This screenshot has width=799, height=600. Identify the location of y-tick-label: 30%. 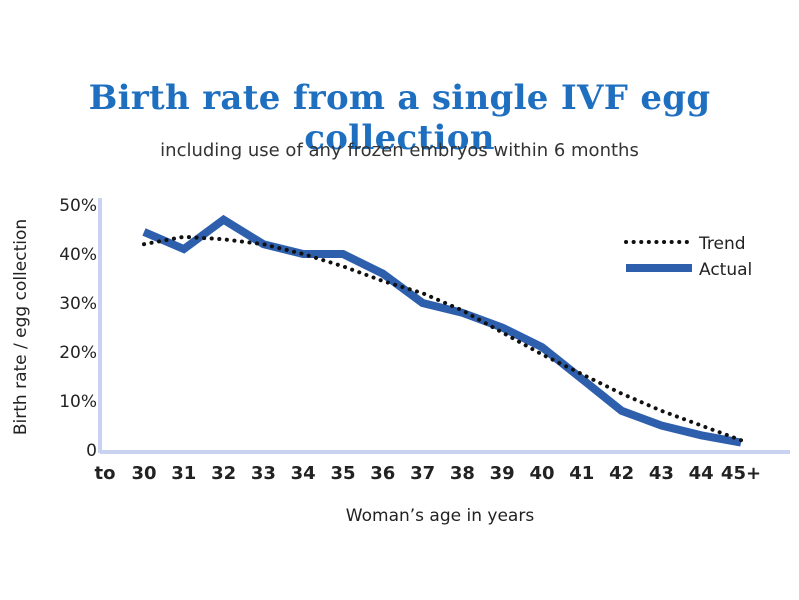
(78, 304).